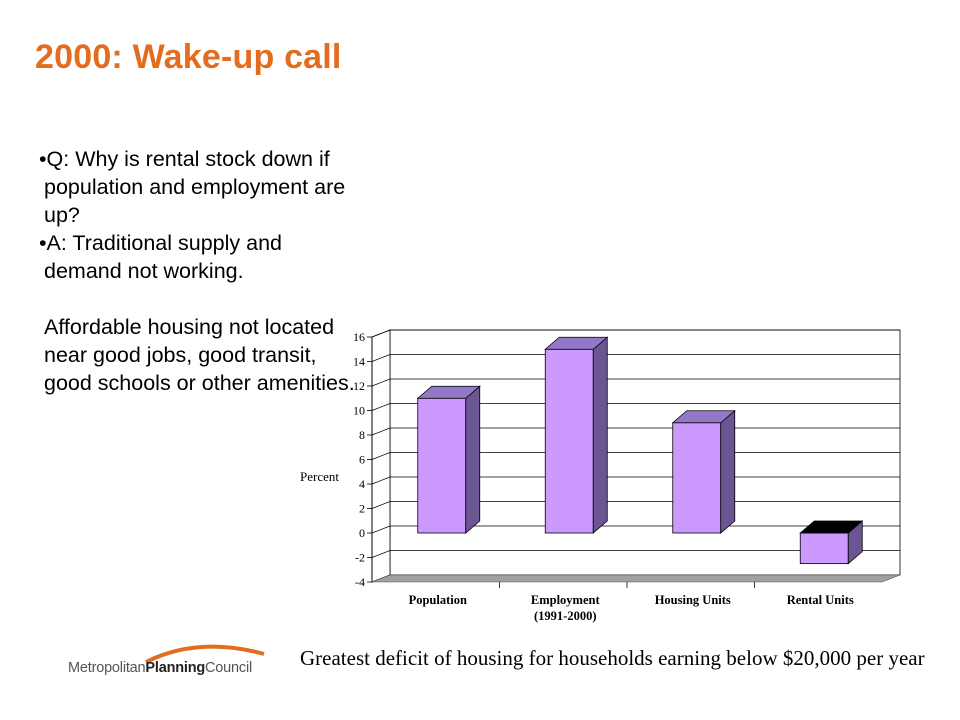 The width and height of the screenshot is (960, 720). What do you see at coordinates (820, 600) in the screenshot?
I see `x-tick-label: Rental Units` at bounding box center [820, 600].